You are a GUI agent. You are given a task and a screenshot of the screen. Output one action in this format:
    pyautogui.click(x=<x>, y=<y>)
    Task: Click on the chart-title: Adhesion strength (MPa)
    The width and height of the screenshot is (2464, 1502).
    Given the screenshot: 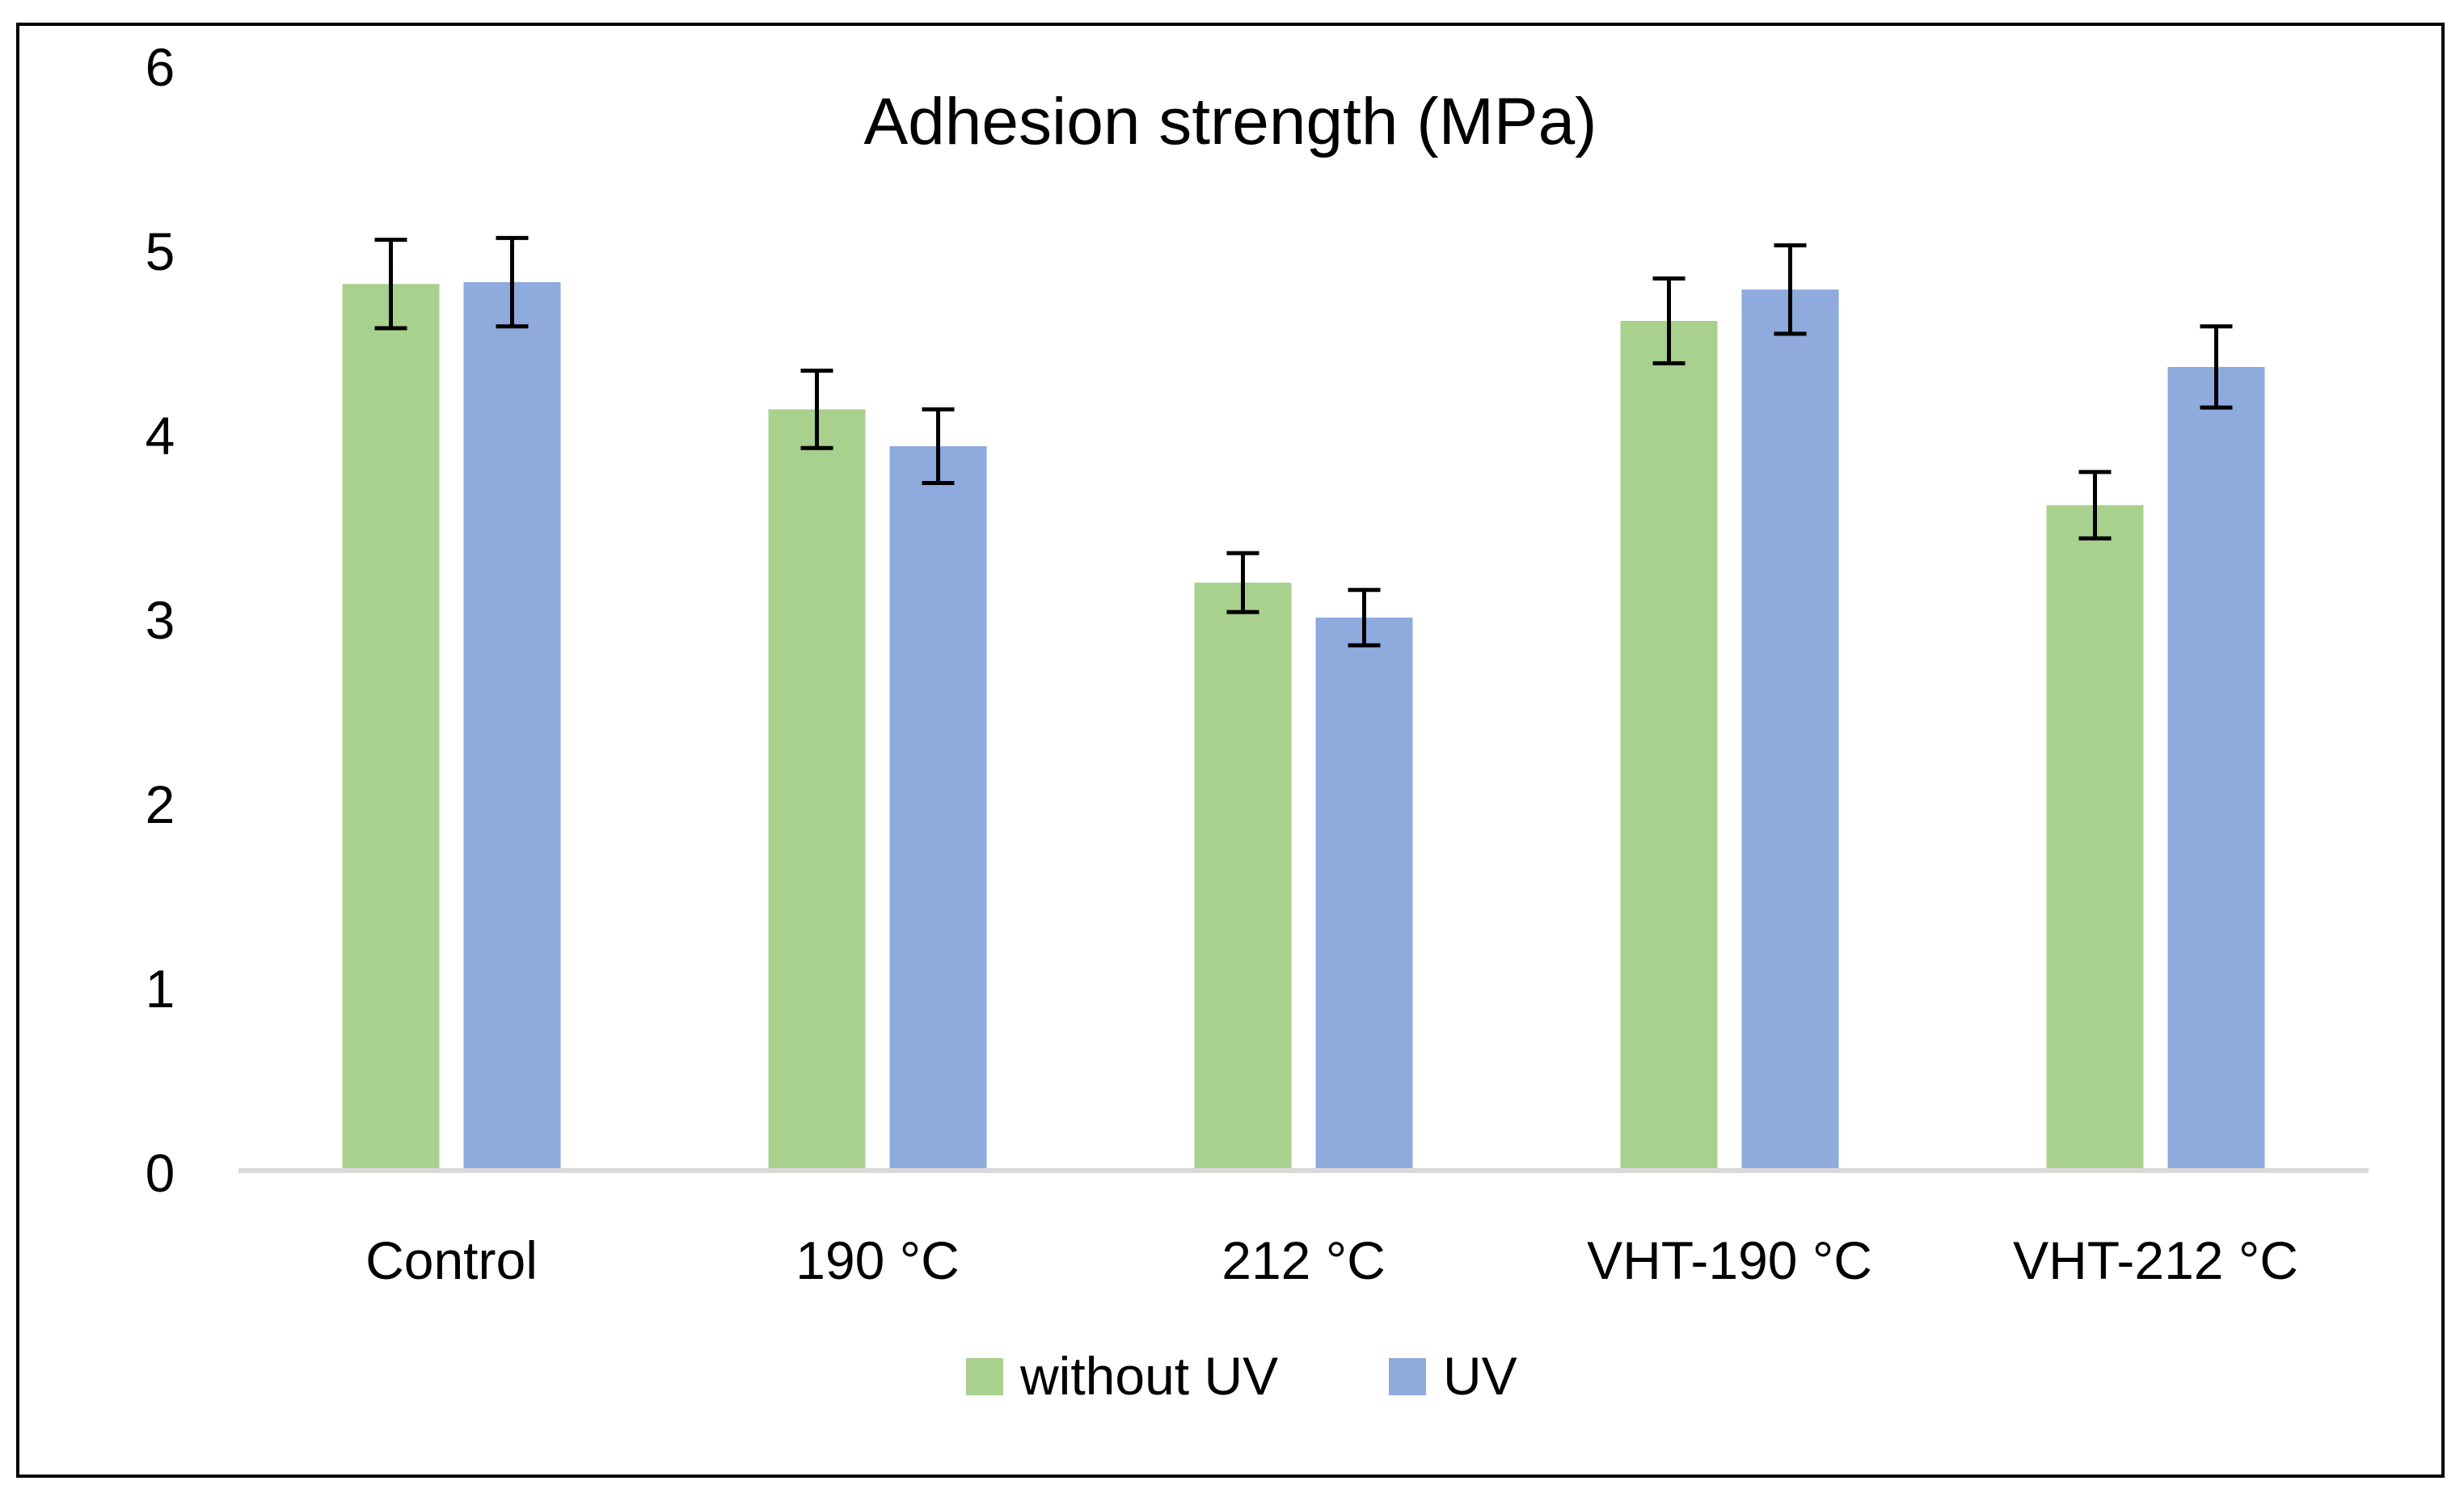 What is the action you would take?
    pyautogui.click(x=1230, y=122)
    